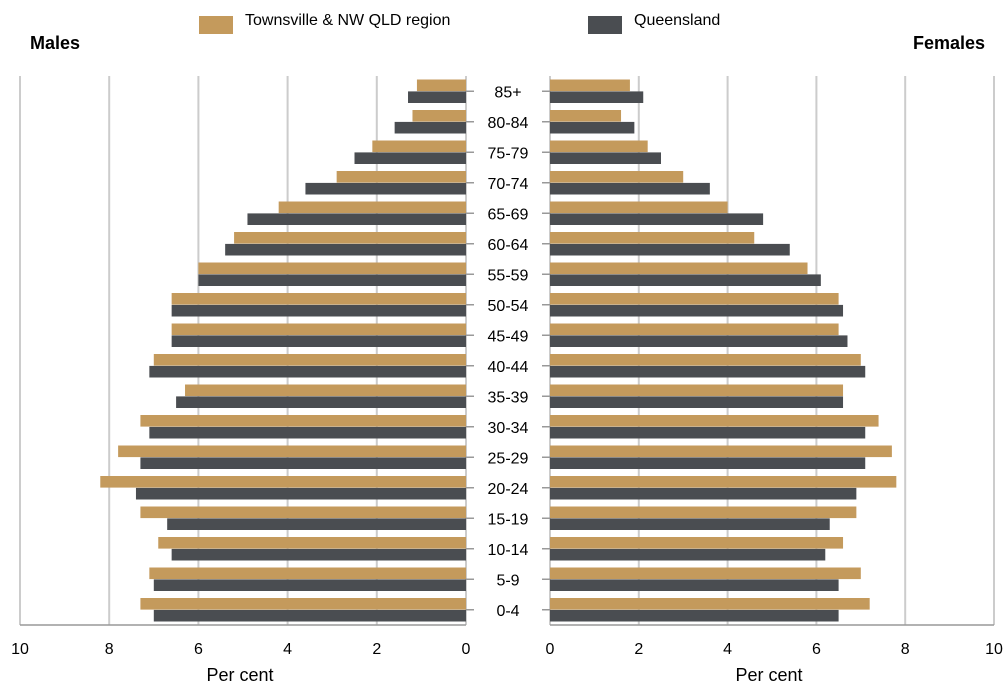  What do you see at coordinates (677, 20) in the screenshot?
I see `legend-label-queensland: Queensland` at bounding box center [677, 20].